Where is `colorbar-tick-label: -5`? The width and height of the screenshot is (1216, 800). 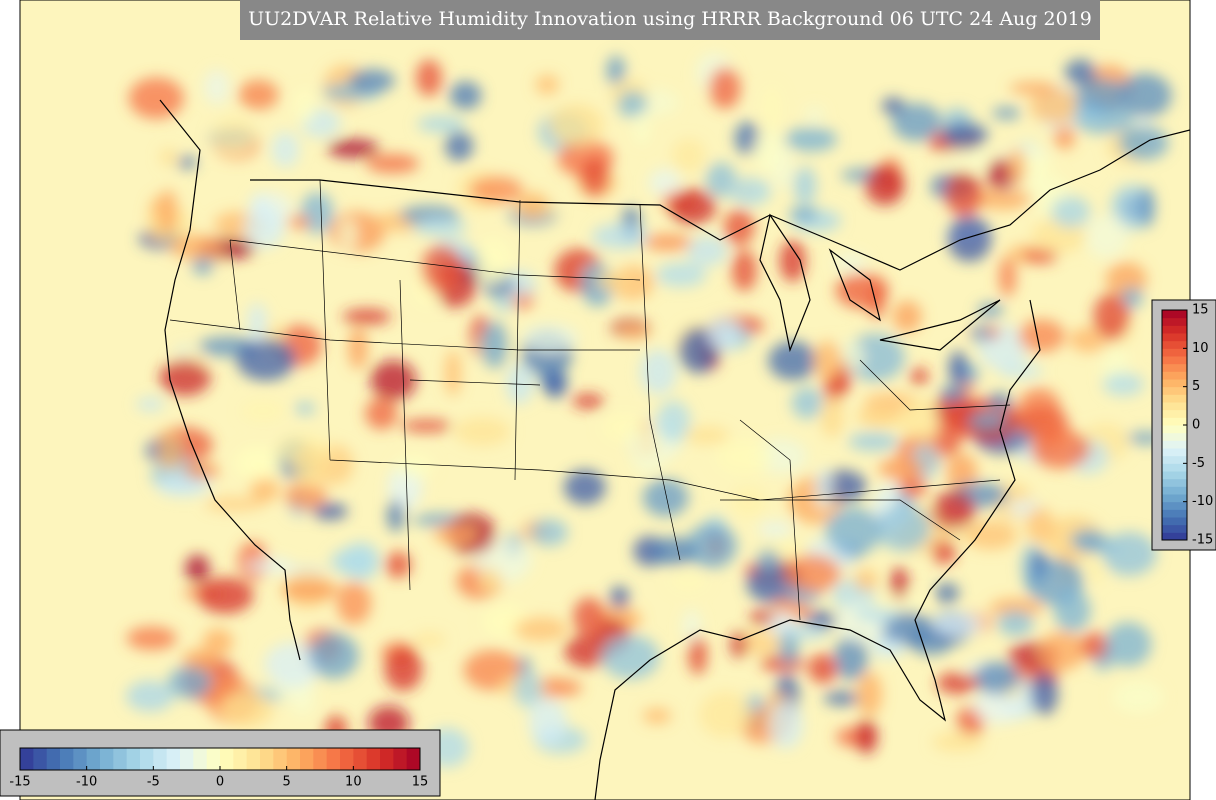
colorbar-tick-label: -5 is located at coordinates (153, 782).